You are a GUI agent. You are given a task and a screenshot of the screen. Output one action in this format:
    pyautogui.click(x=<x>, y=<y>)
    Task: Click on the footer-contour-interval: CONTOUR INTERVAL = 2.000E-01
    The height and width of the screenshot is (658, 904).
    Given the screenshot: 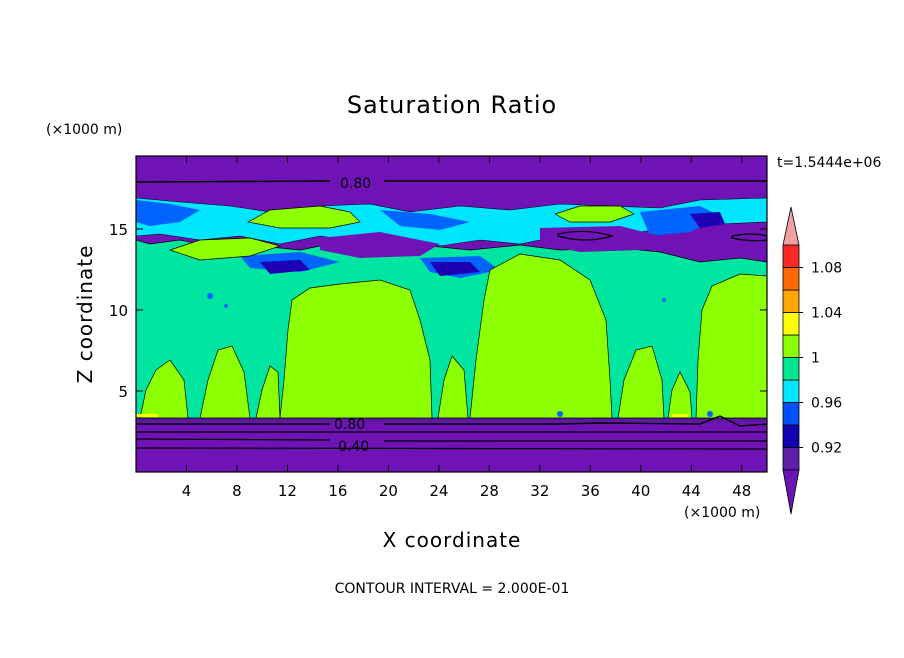 What is the action you would take?
    pyautogui.click(x=452, y=589)
    